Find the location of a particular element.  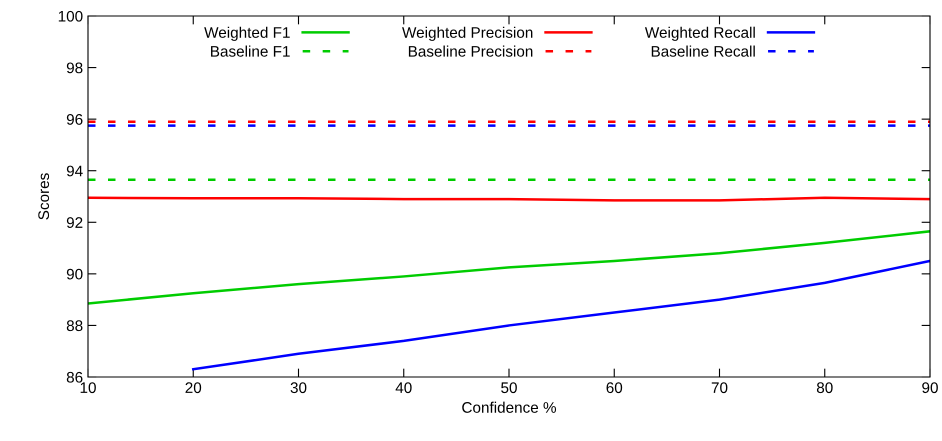

legend-label: Baseline Recall is located at coordinates (703, 51).